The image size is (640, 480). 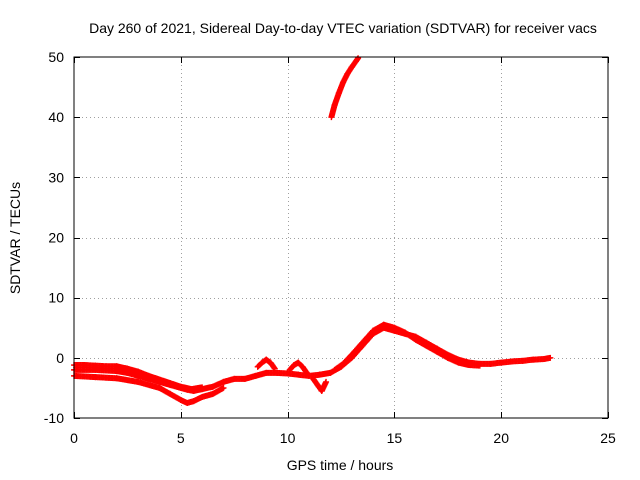 What do you see at coordinates (298, 367) in the screenshot?
I see `series-spike-10.4` at bounding box center [298, 367].